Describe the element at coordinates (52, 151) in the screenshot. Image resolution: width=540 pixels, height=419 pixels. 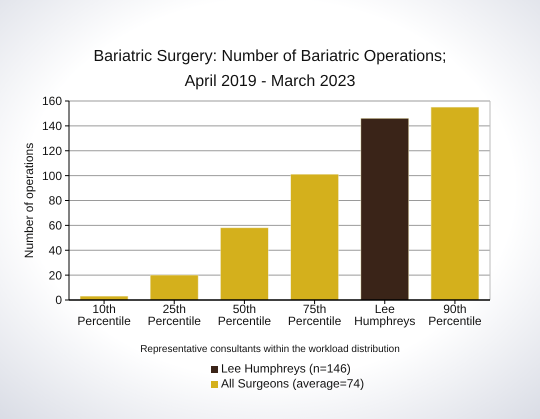
I see `y-tick-label: 120` at that location.